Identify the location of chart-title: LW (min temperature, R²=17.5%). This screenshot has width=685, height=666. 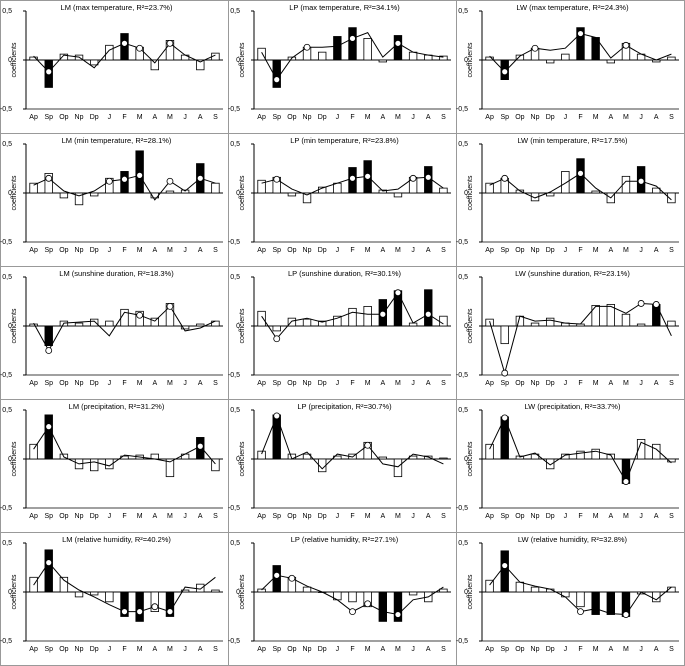
(572, 140).